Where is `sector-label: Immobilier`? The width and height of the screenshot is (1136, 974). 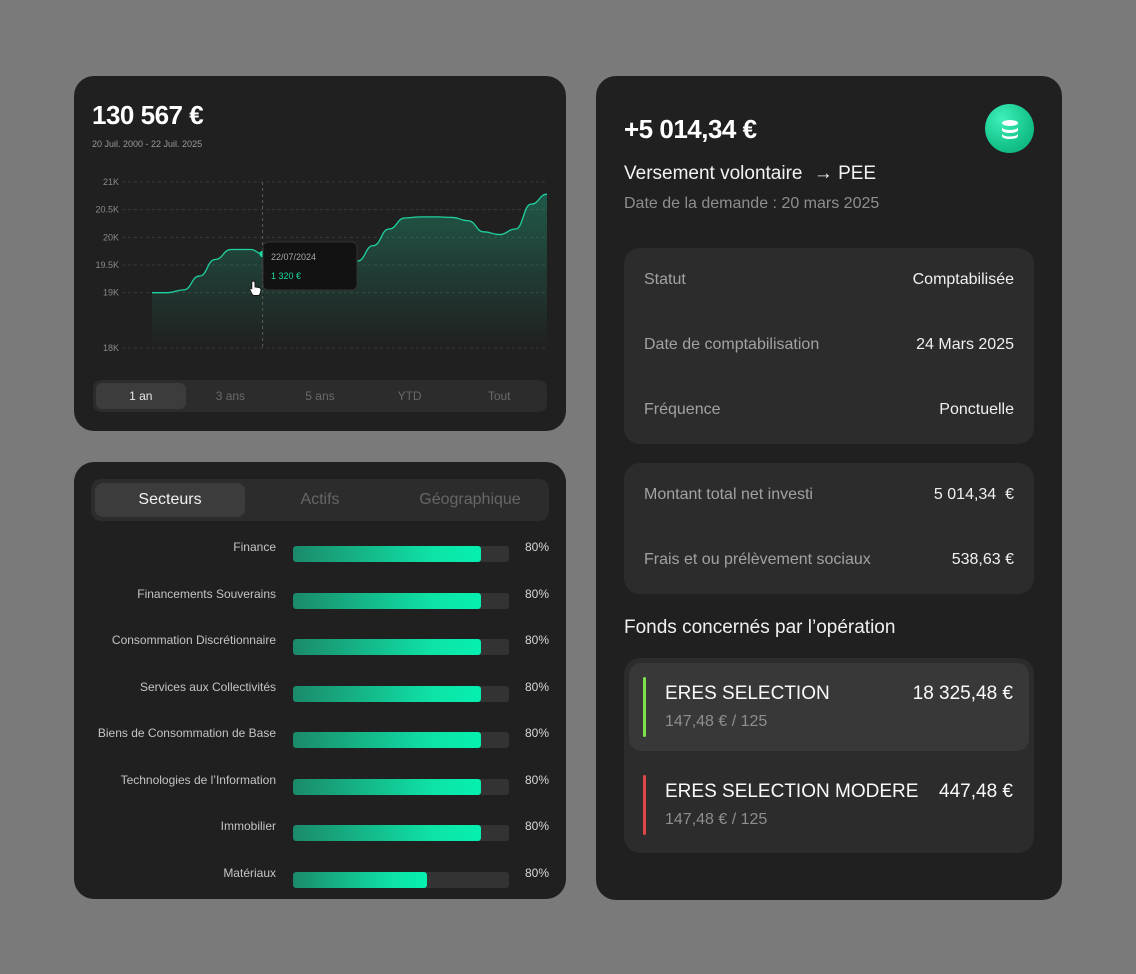
sector-label: Immobilier is located at coordinates (248, 826).